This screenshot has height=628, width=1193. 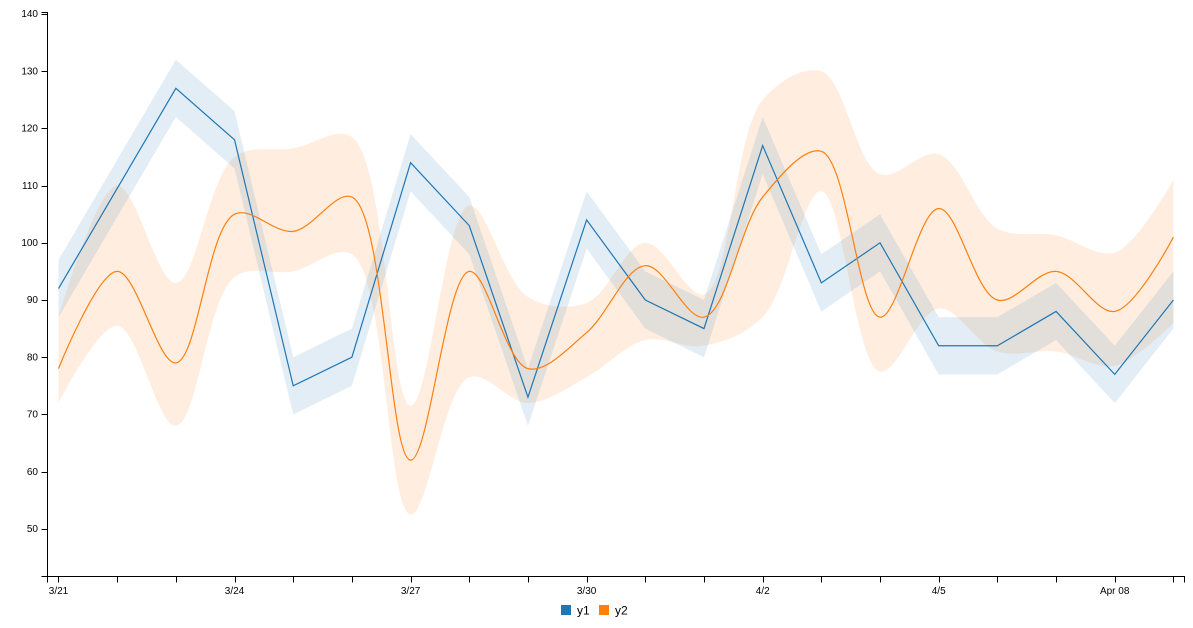 I want to click on svg-text: 50, so click(x=33, y=529).